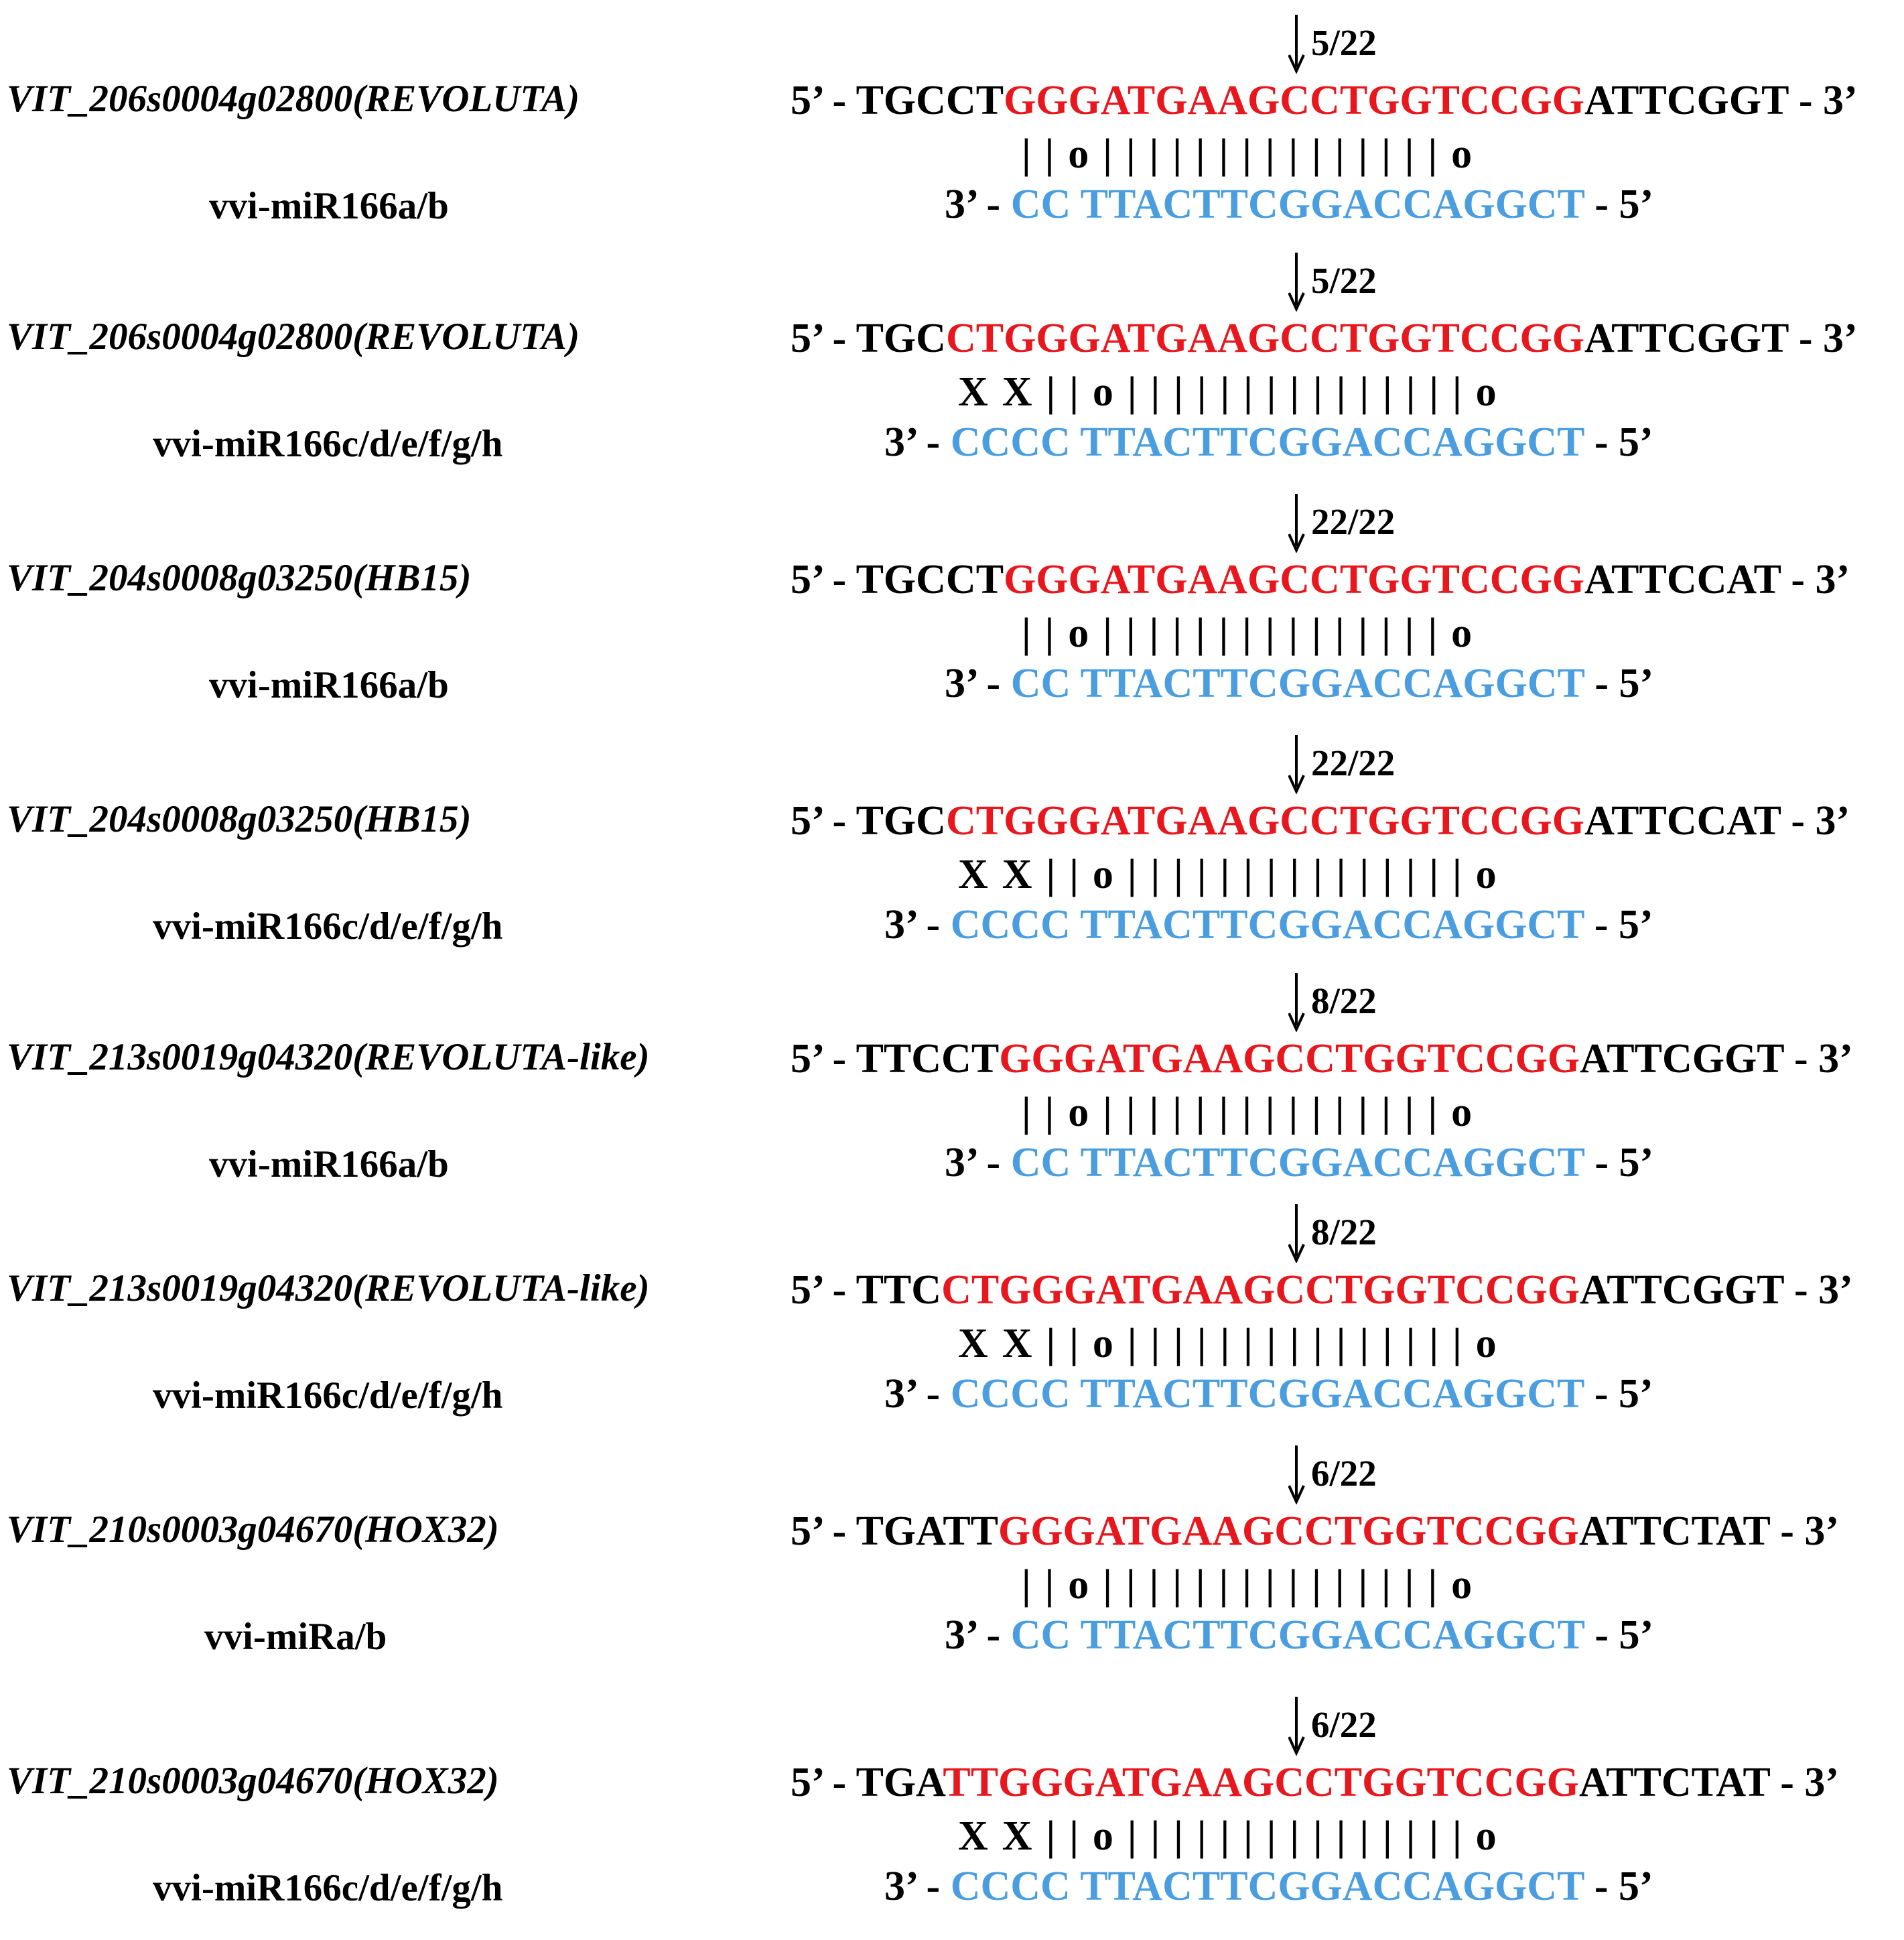 This screenshot has height=1940, width=1904. What do you see at coordinates (1261, 1783) in the screenshot?
I see `target-site: TTGGGATGAAGCCTGGTCCGG` at bounding box center [1261, 1783].